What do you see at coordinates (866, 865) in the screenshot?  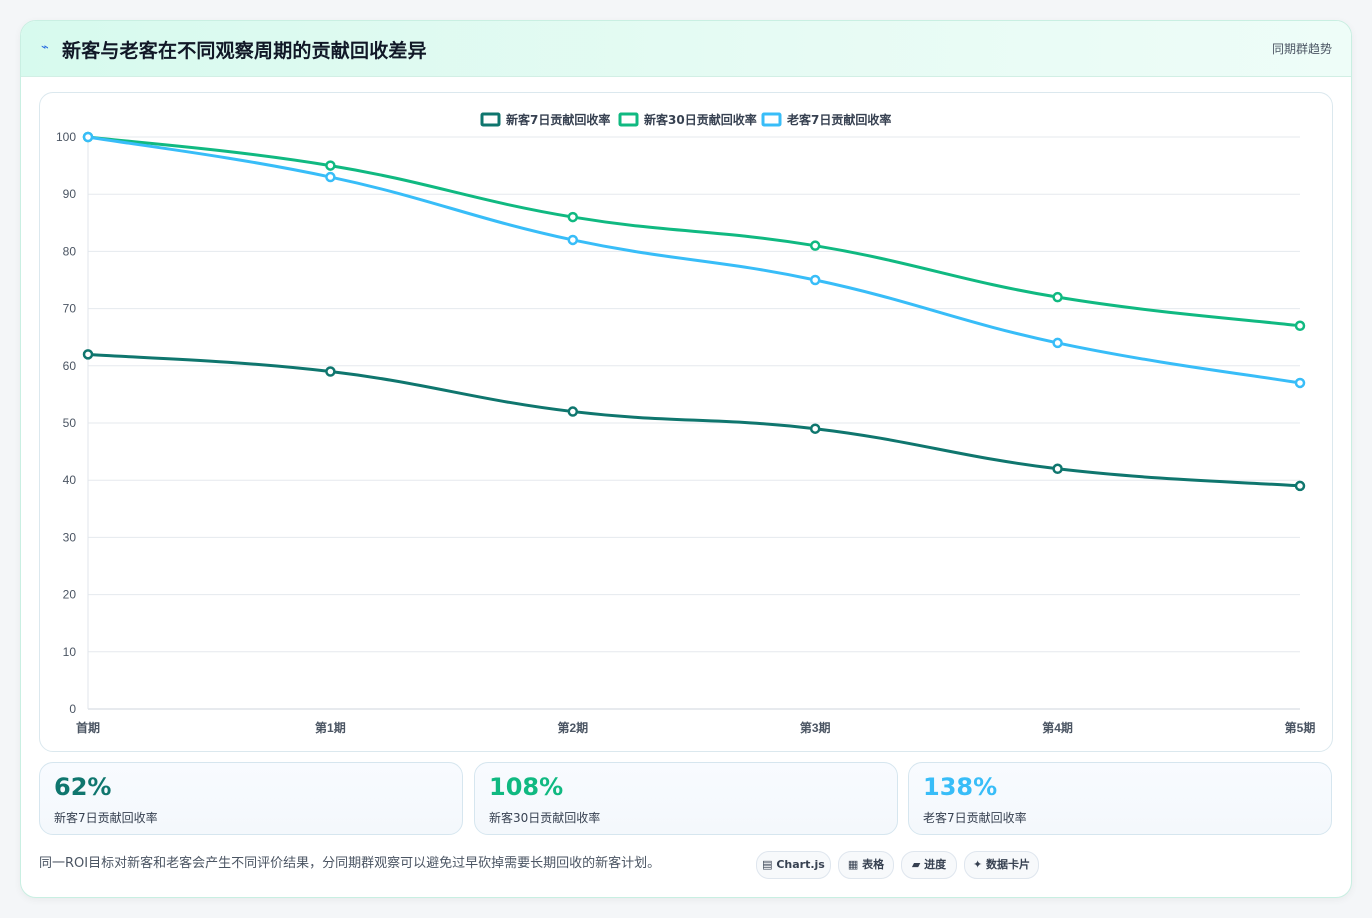 I see `chip-table: ▦ 表格` at bounding box center [866, 865].